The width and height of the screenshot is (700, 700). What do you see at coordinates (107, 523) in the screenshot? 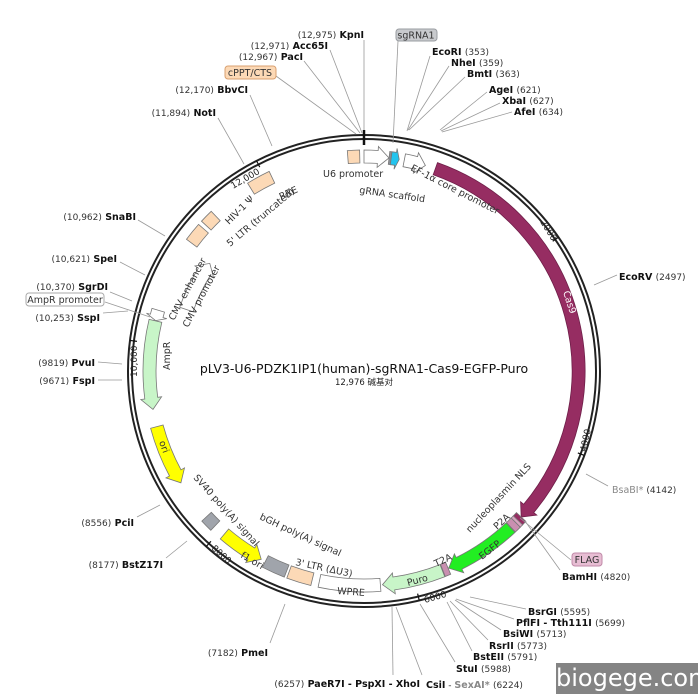
I see `enzyme-site-pcii: (8556) PciI` at bounding box center [107, 523].